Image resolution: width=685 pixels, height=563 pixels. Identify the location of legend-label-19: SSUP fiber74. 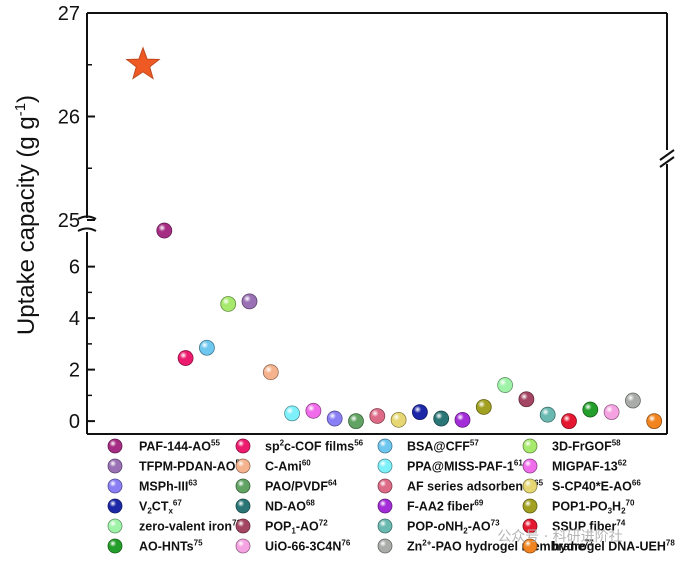
(589, 526).